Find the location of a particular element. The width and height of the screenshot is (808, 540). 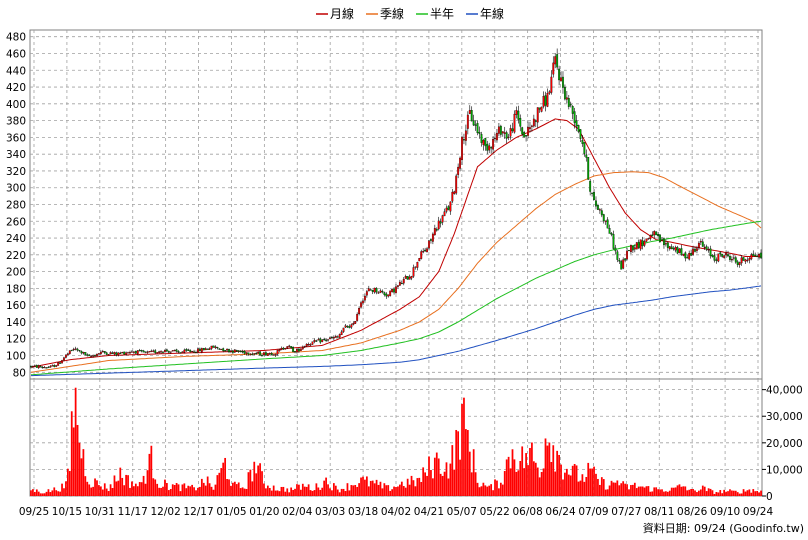

price-tick-label: 80 is located at coordinates (19, 373).